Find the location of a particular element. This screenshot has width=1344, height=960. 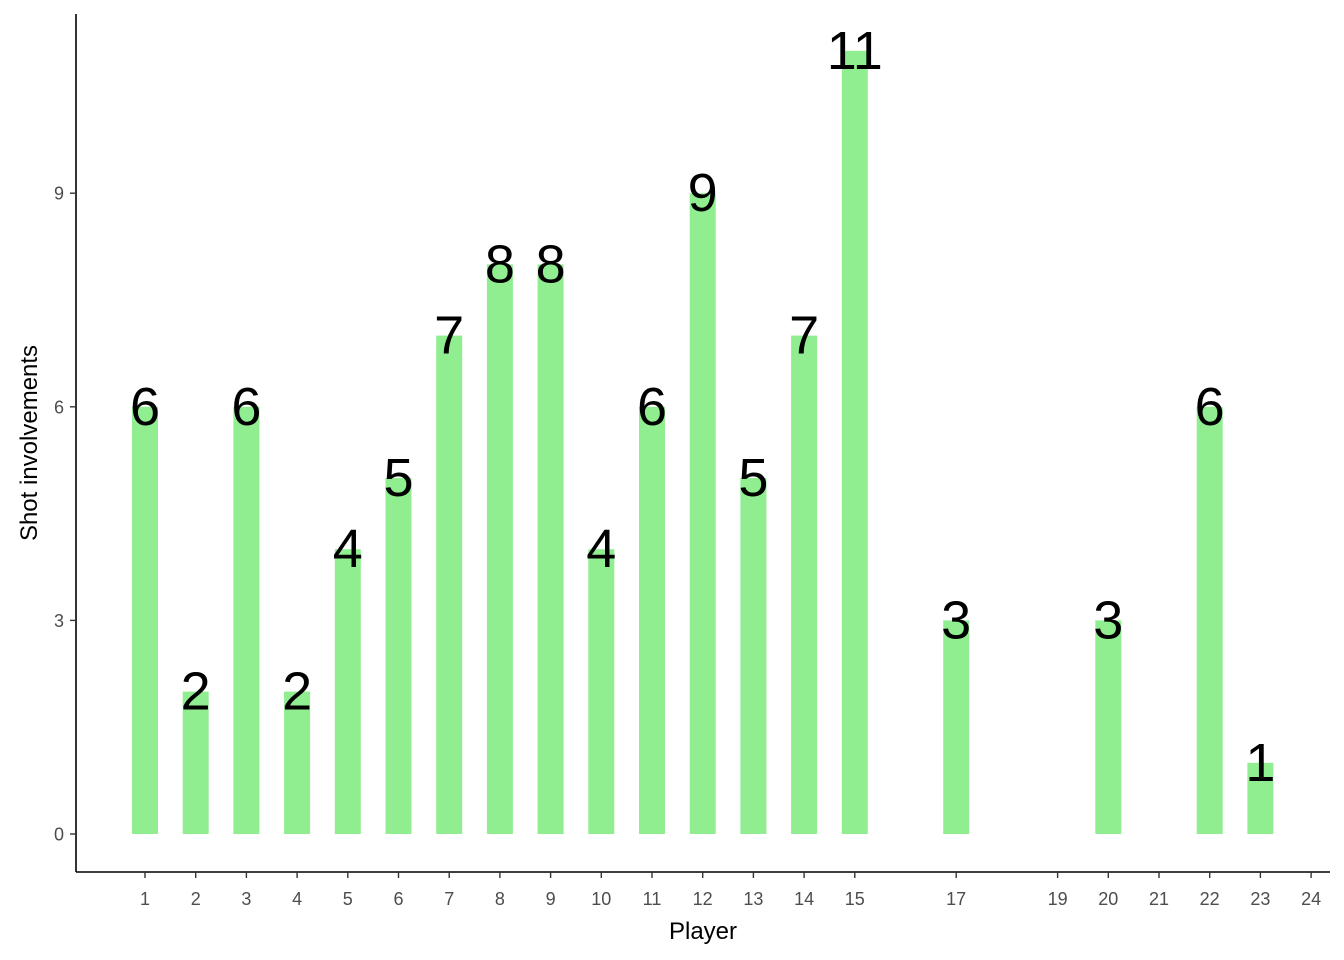

data-label-player-1: 6 is located at coordinates (145, 407).